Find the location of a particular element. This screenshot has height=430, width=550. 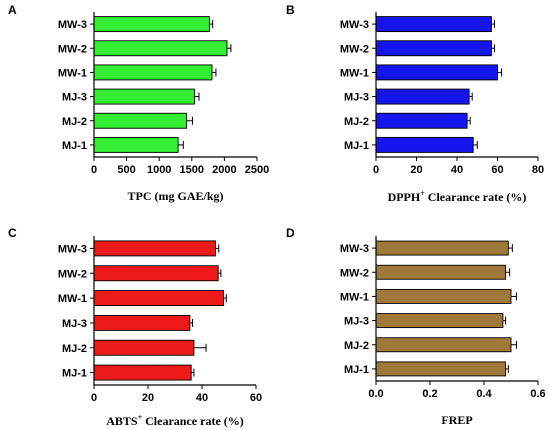

panel-label: B is located at coordinates (290, 10).